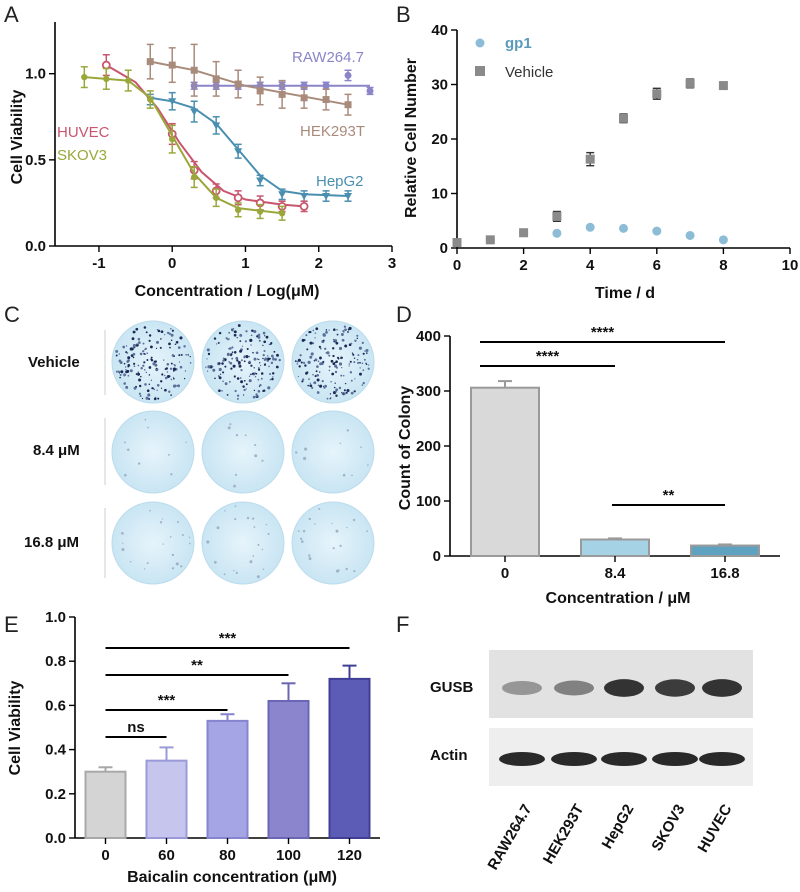 Image resolution: width=800 pixels, height=892 pixels. Describe the element at coordinates (243, 452) in the screenshot. I see `colony-dishes` at that location.